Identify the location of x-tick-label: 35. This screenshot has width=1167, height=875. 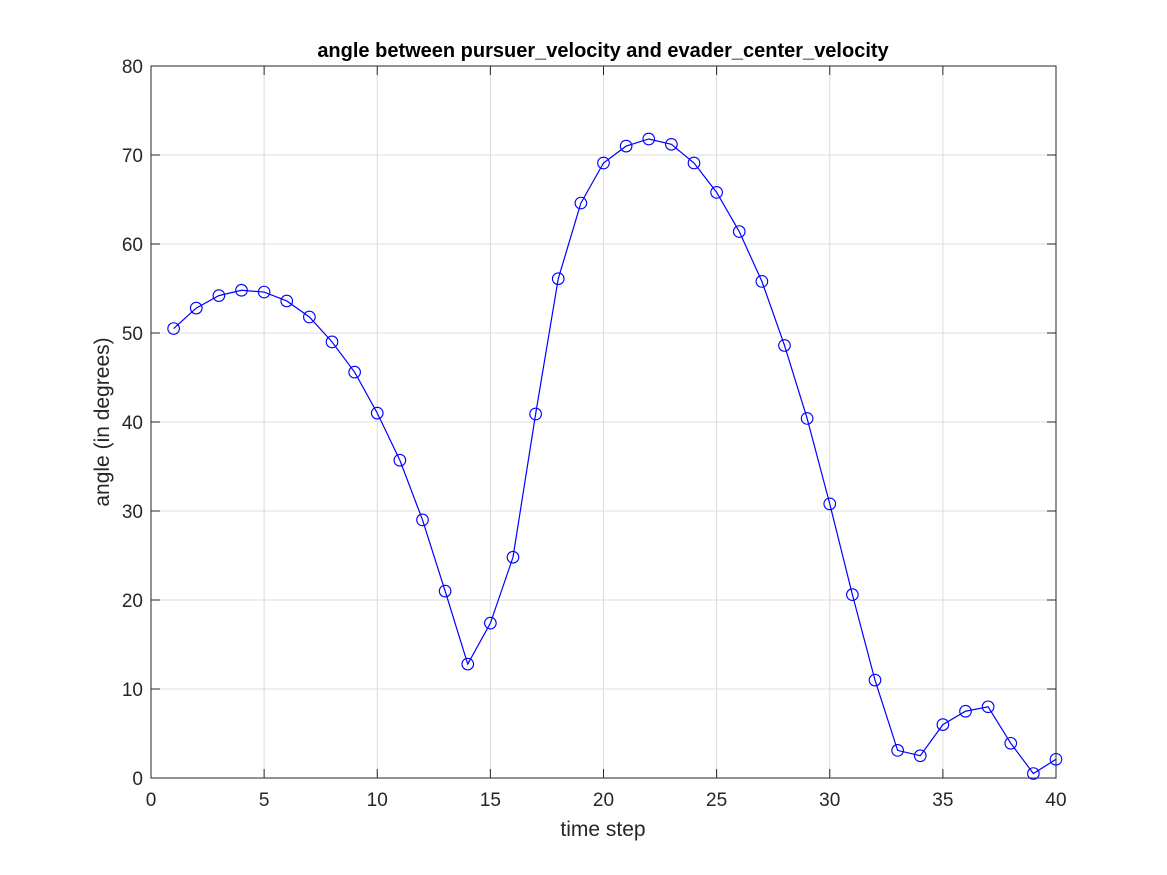
(942, 800).